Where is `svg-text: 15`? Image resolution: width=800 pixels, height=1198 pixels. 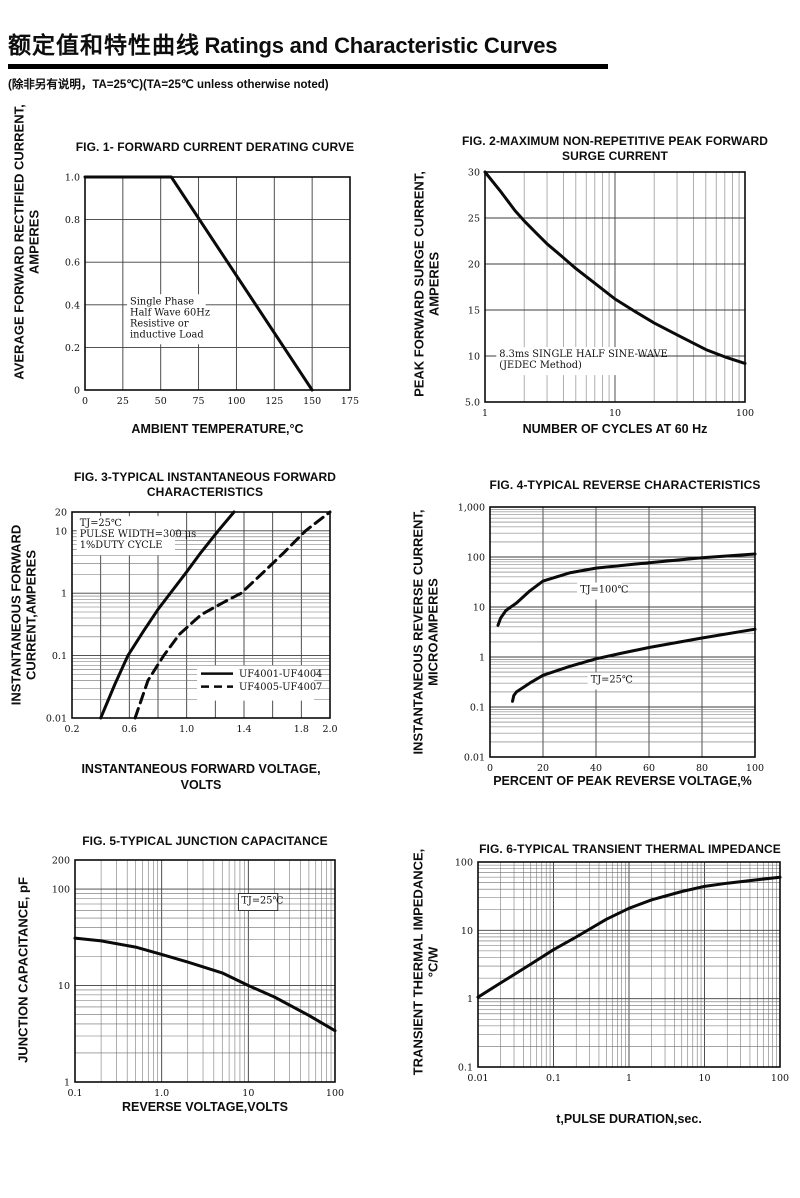 svg-text: 15 is located at coordinates (474, 311).